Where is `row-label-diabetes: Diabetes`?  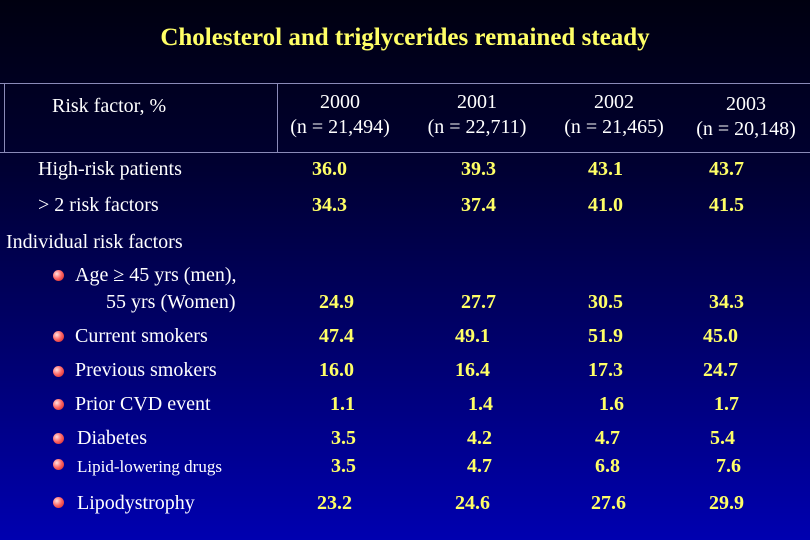
row-label-diabetes: Diabetes is located at coordinates (112, 438).